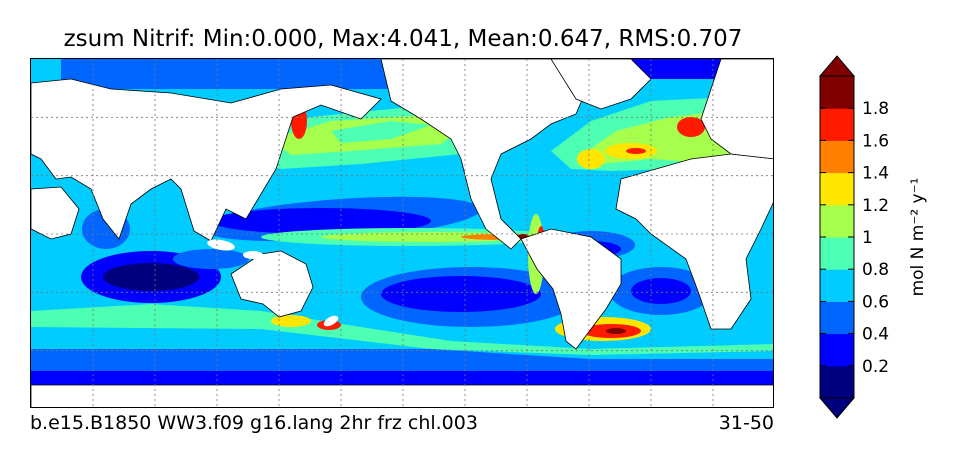 The width and height of the screenshot is (956, 464). I want to click on land-south-america, so click(571, 289).